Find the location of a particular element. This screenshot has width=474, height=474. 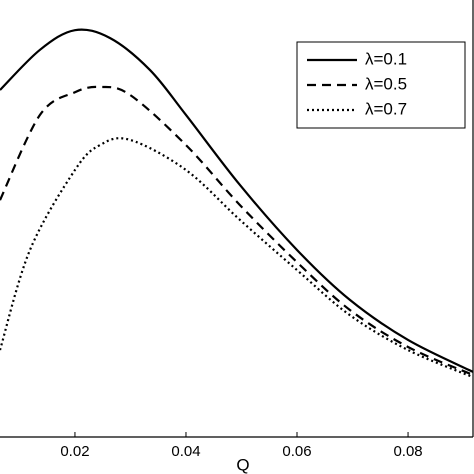

legend-label: λ=0.1 is located at coordinates (386, 58).